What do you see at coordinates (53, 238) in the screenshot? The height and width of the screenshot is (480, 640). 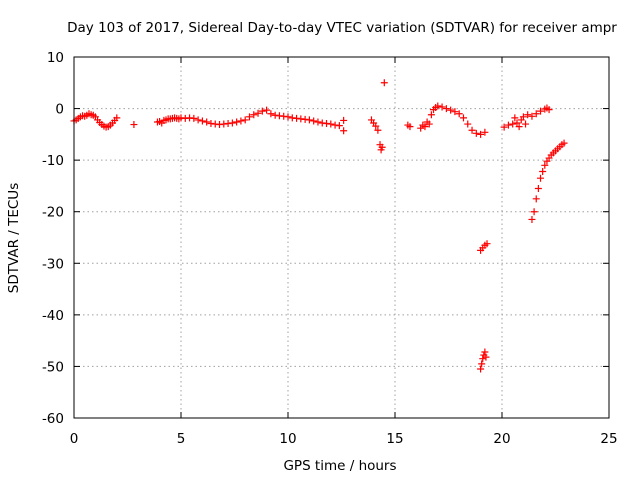 I see `y-tick-labels: 10 0 -10 -20 -30 -40 -50 -60` at bounding box center [53, 238].